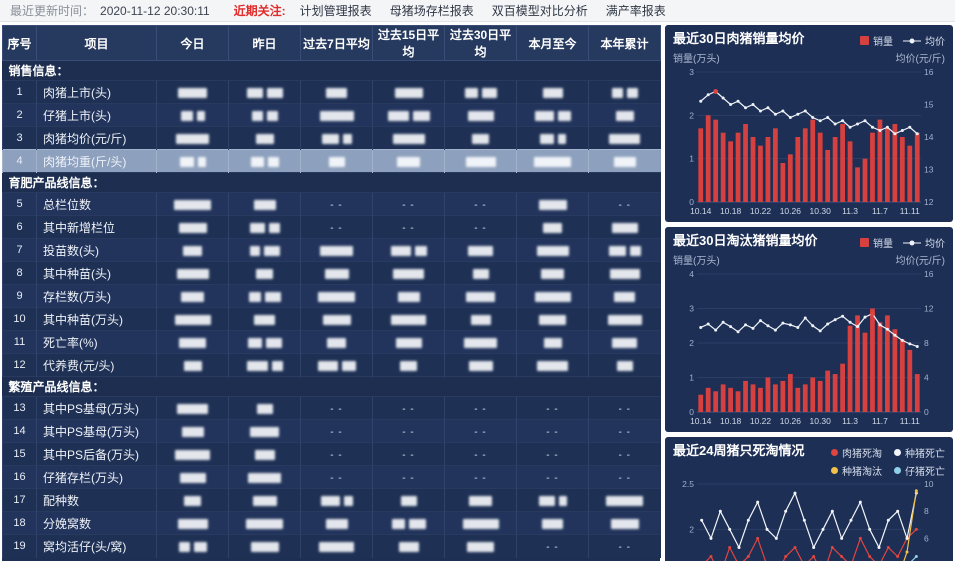  What do you see at coordinates (331, 500) in the screenshot?
I see `table-row: 17 配种数` at bounding box center [331, 500].